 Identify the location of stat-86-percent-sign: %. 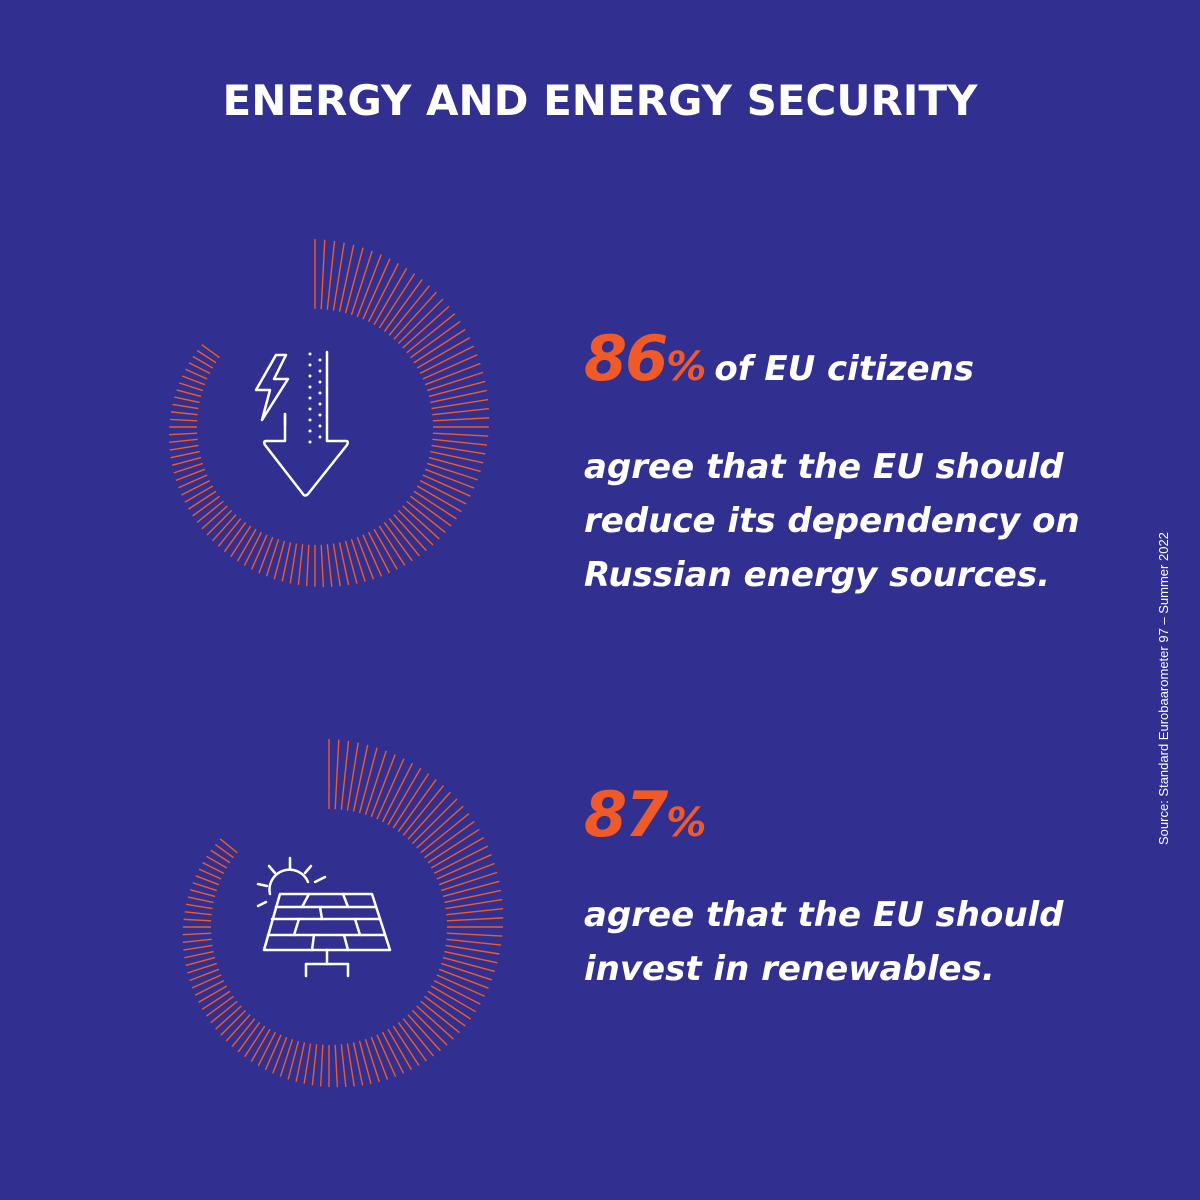
(686, 367).